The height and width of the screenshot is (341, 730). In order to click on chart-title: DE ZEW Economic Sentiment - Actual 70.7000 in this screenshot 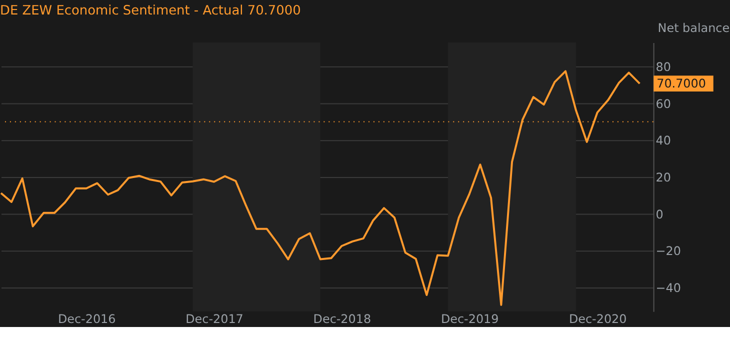, I will do `click(150, 11)`.